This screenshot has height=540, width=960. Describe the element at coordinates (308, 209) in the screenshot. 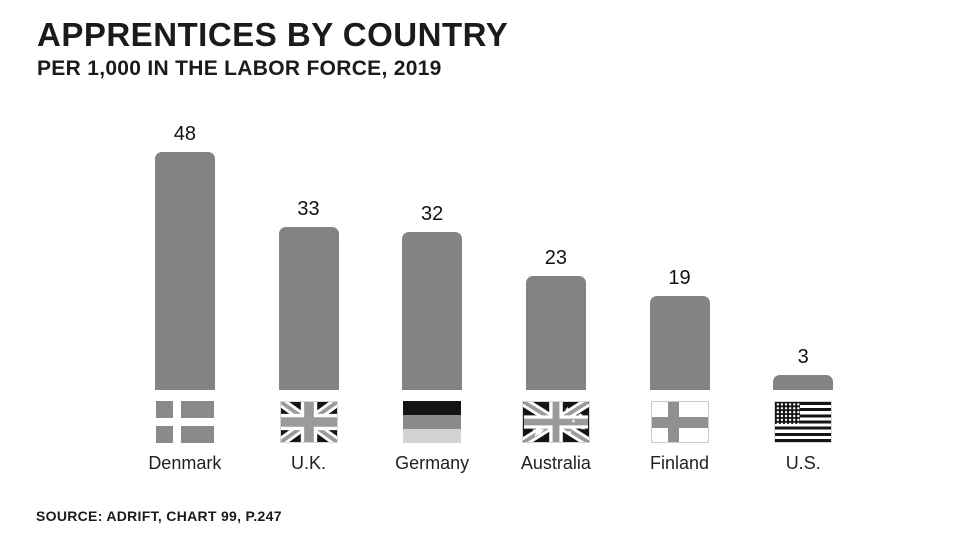

I see `bar-value-label: 33` at that location.